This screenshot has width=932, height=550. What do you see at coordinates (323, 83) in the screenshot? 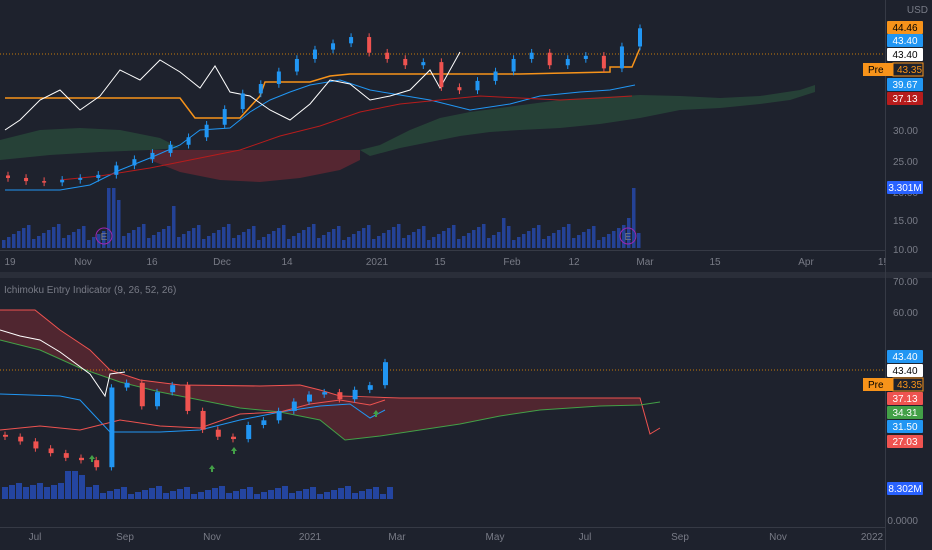
I see `kijun-line-upper` at bounding box center [323, 83].